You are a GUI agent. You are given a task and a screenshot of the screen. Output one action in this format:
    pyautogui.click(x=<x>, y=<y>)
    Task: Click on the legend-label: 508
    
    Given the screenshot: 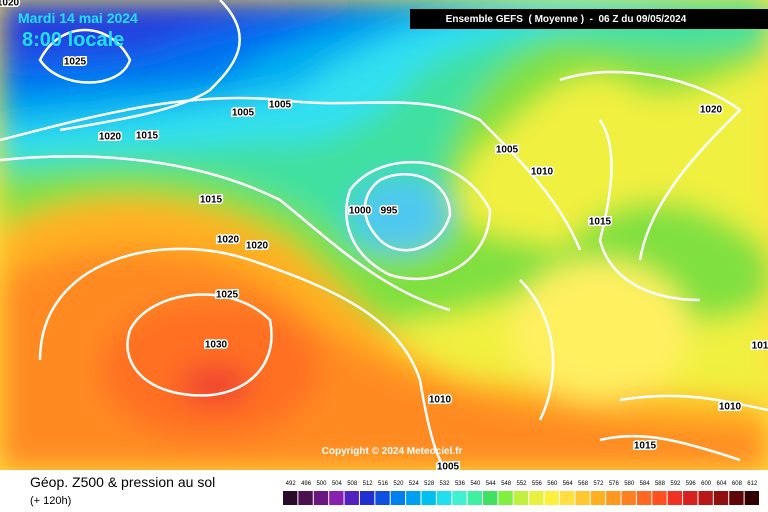 What is the action you would take?
    pyautogui.click(x=352, y=484)
    